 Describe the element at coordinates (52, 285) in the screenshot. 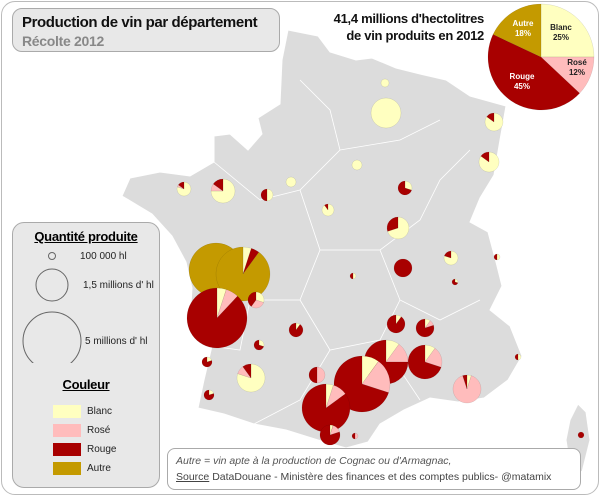

I see `legend-circle-medium` at that location.